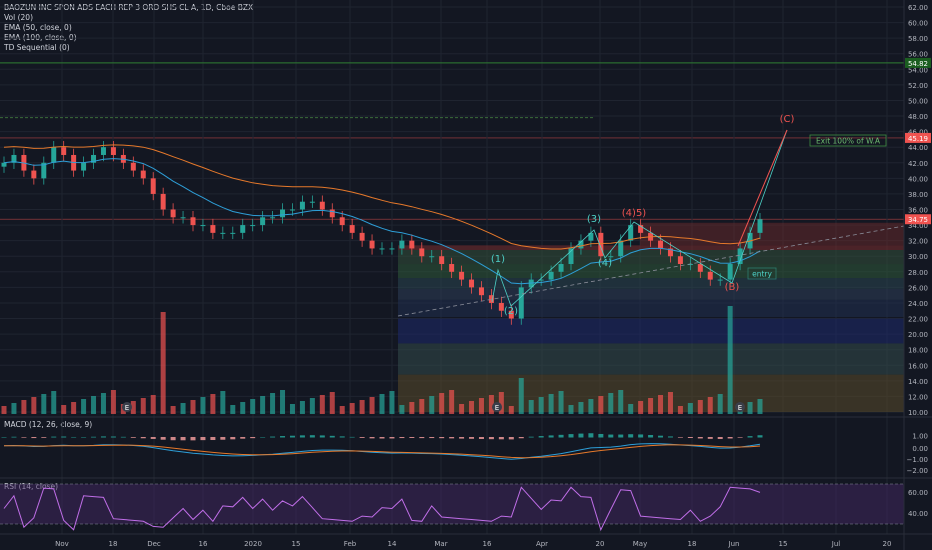  What do you see at coordinates (40, 37) in the screenshot?
I see `indicator-ema100: EMA (100, close, 0)` at bounding box center [40, 37].